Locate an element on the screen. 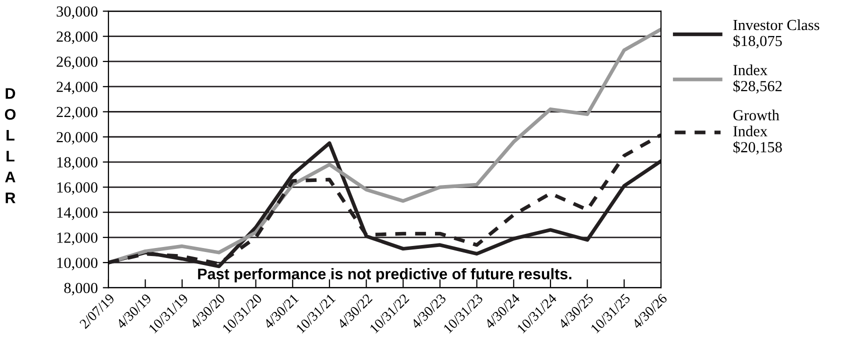  y-tick-label: 10,000 is located at coordinates (77, 264).